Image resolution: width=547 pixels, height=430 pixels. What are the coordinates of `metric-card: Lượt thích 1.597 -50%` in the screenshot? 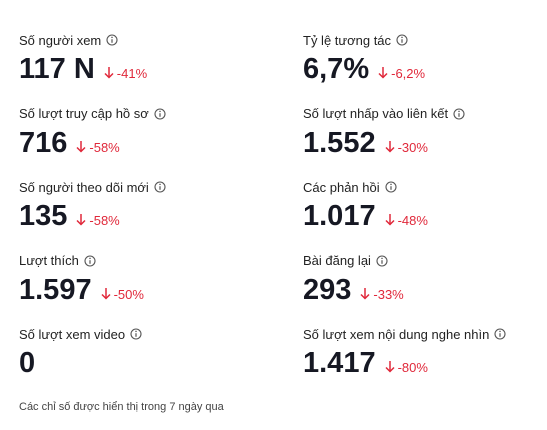 It's located at (149, 279).